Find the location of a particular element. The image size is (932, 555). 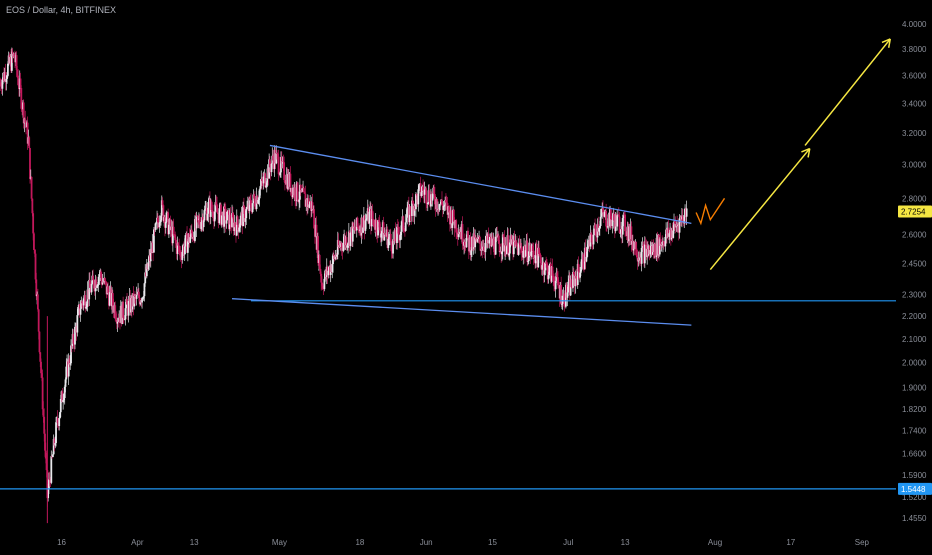

last-price-badge: 2.7254 is located at coordinates (913, 212).